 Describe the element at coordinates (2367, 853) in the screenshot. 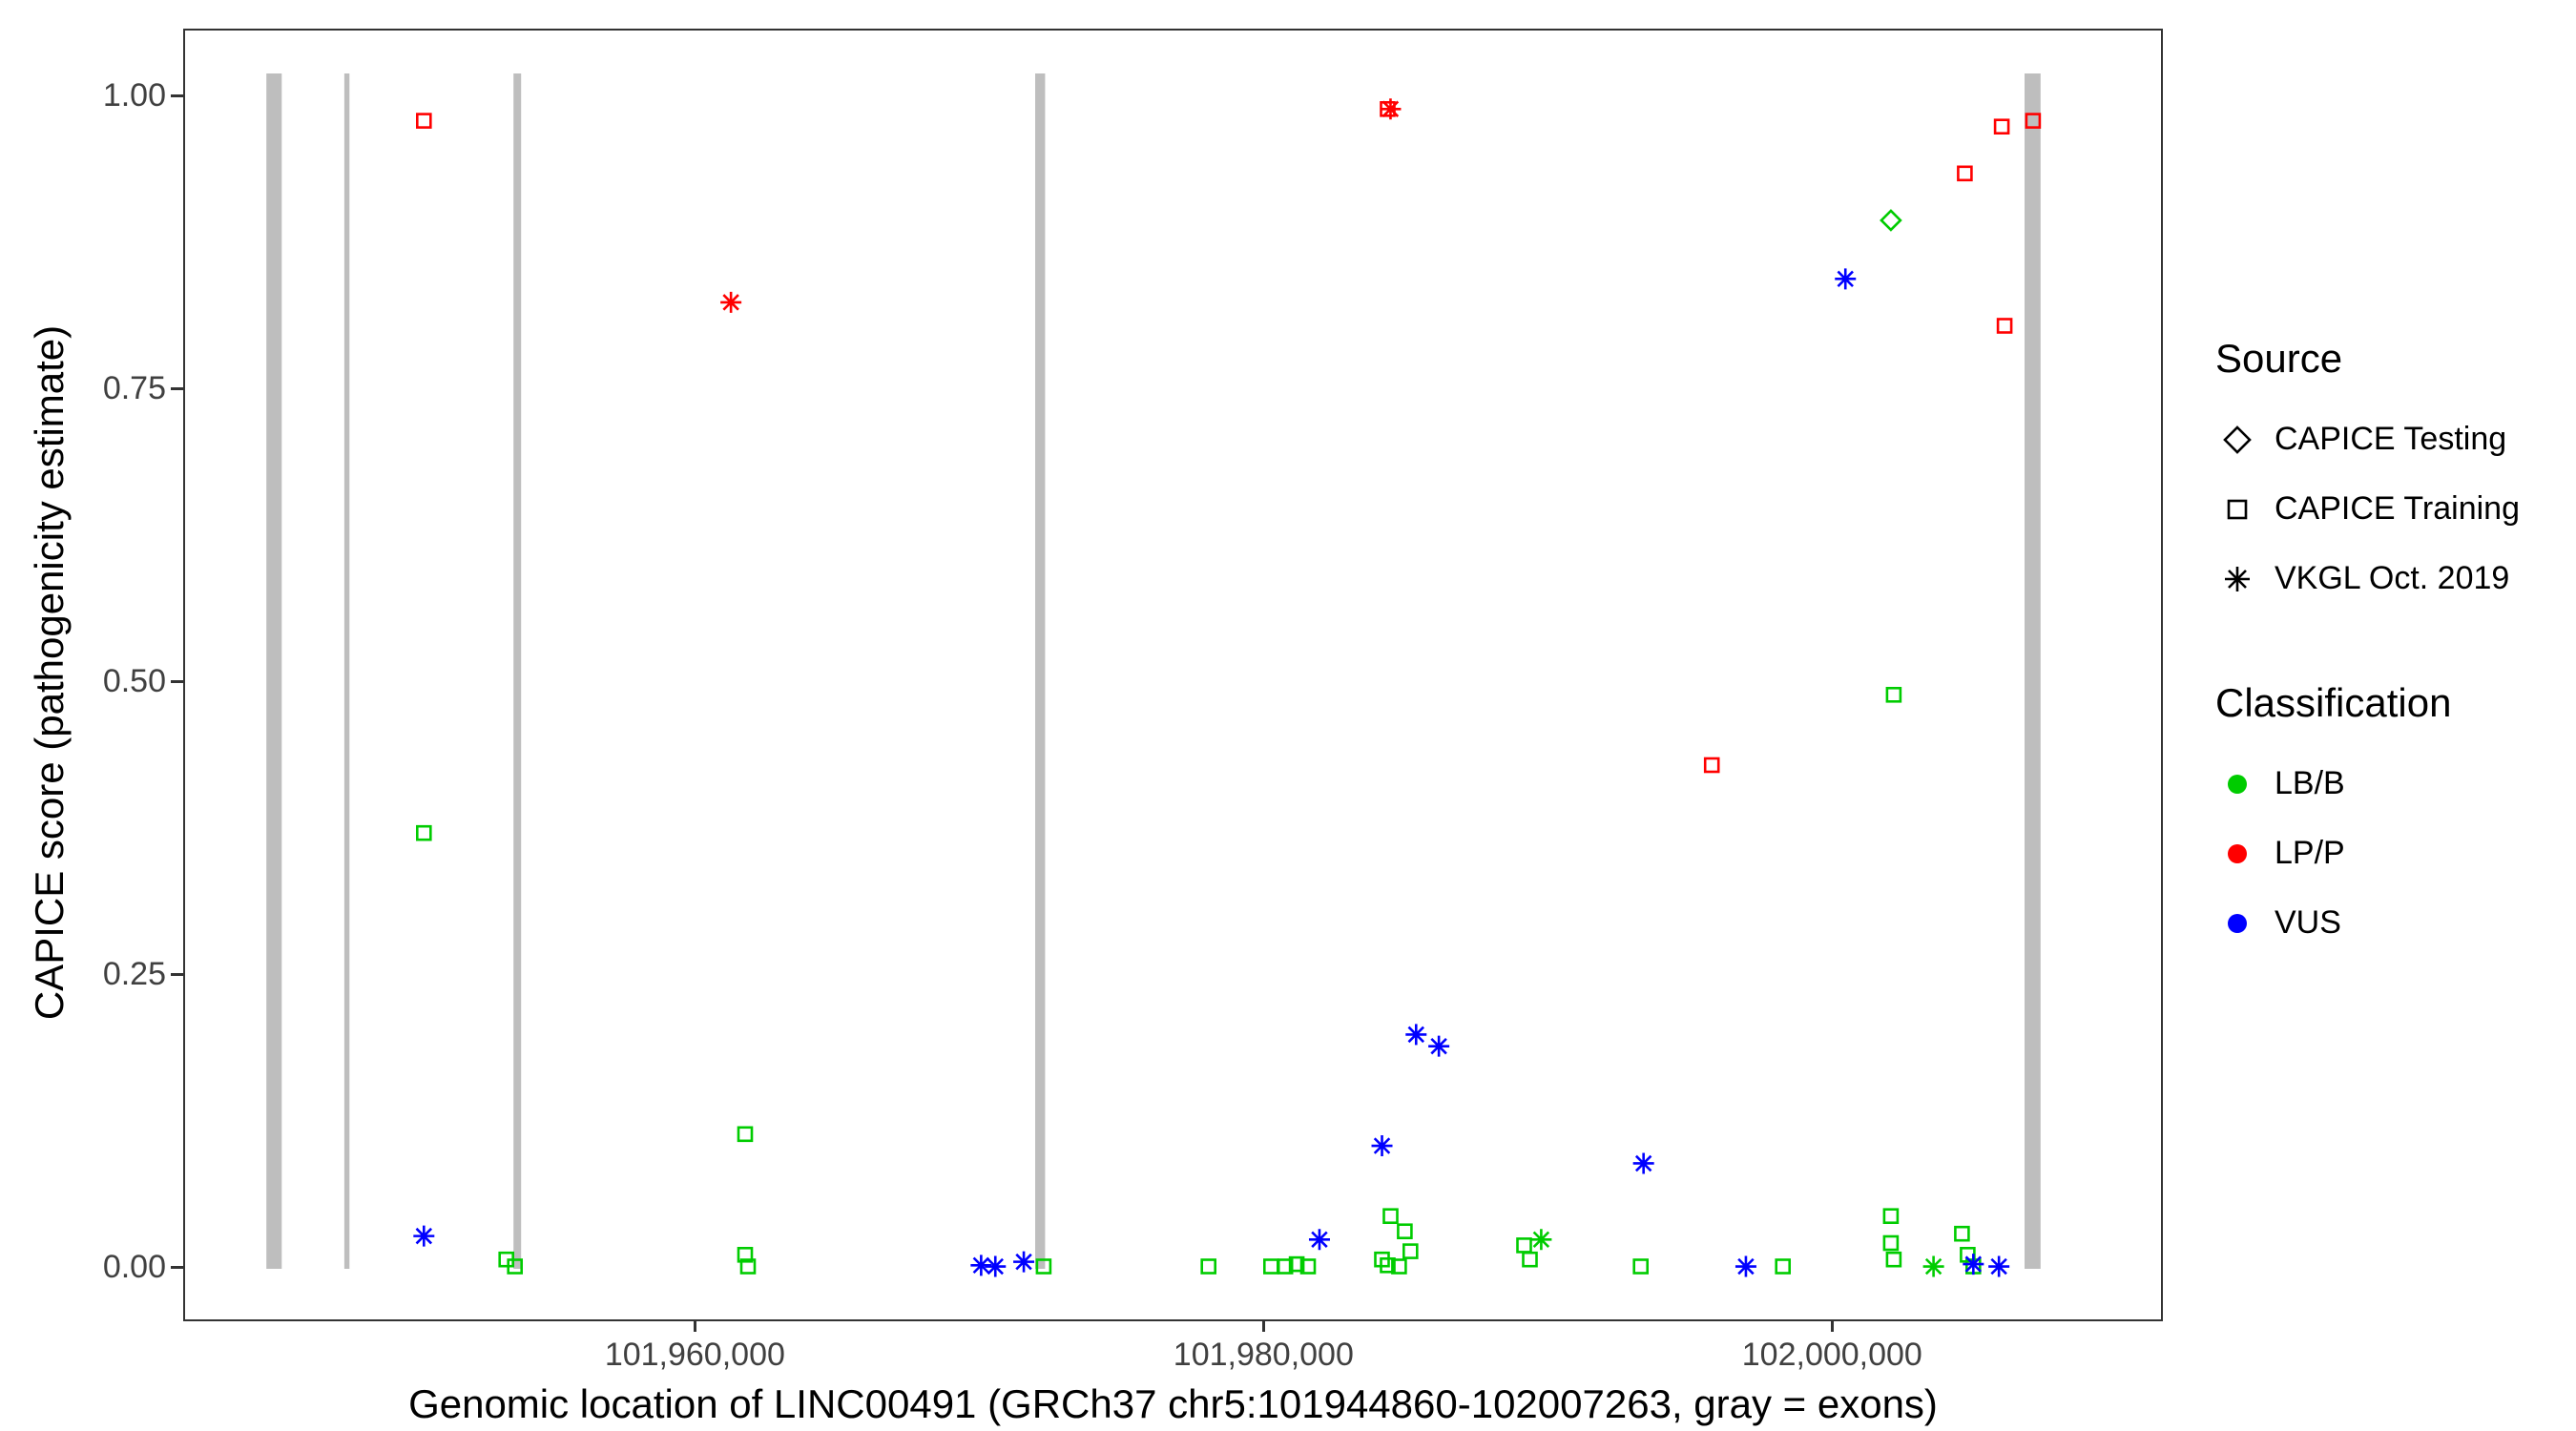

I see `legend-item-lpp: LP/P` at that location.